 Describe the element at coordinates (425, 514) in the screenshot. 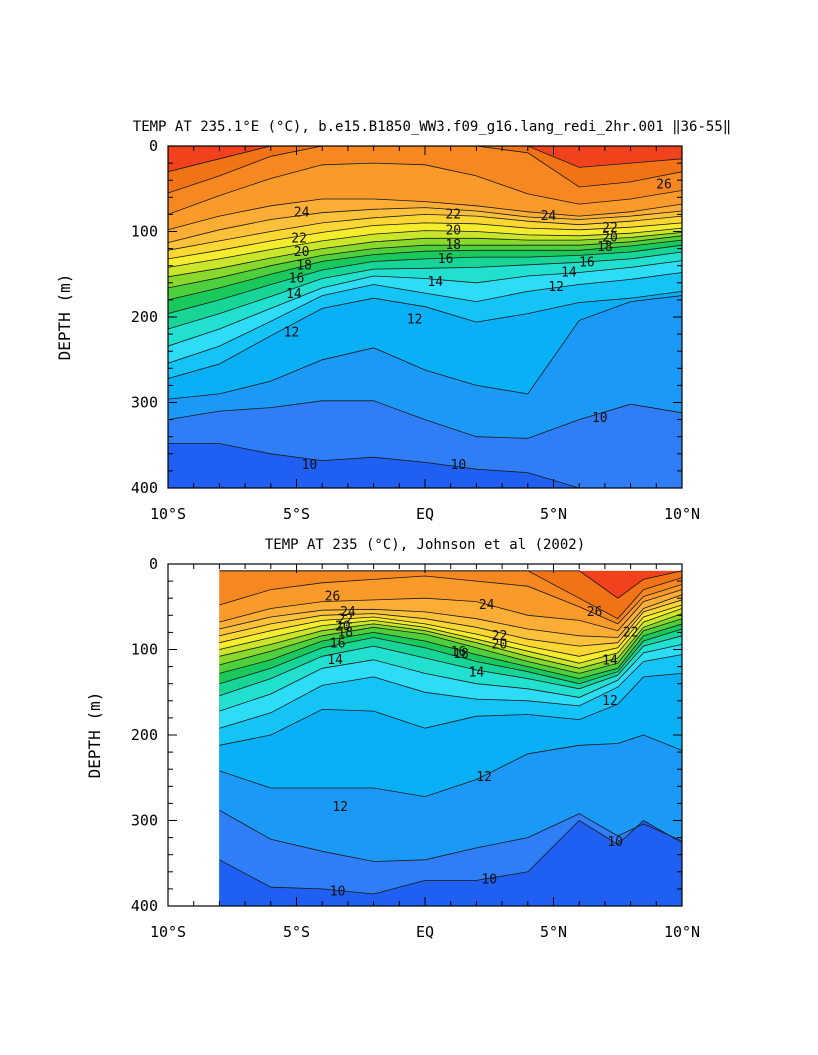

I see `x-tick-label: EQ` at that location.